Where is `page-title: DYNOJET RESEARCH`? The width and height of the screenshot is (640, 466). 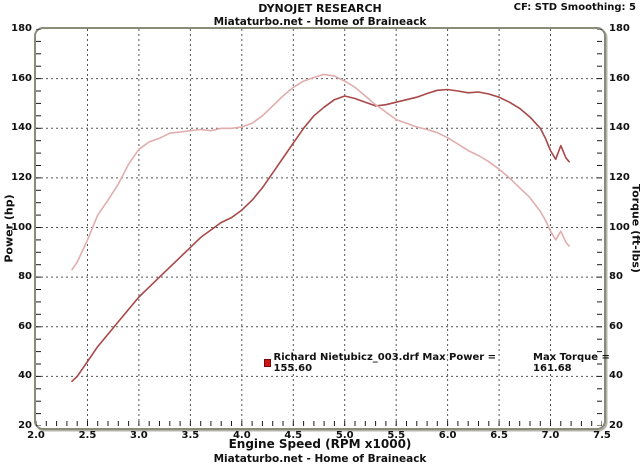 page-title: DYNOJET RESEARCH is located at coordinates (320, 8).